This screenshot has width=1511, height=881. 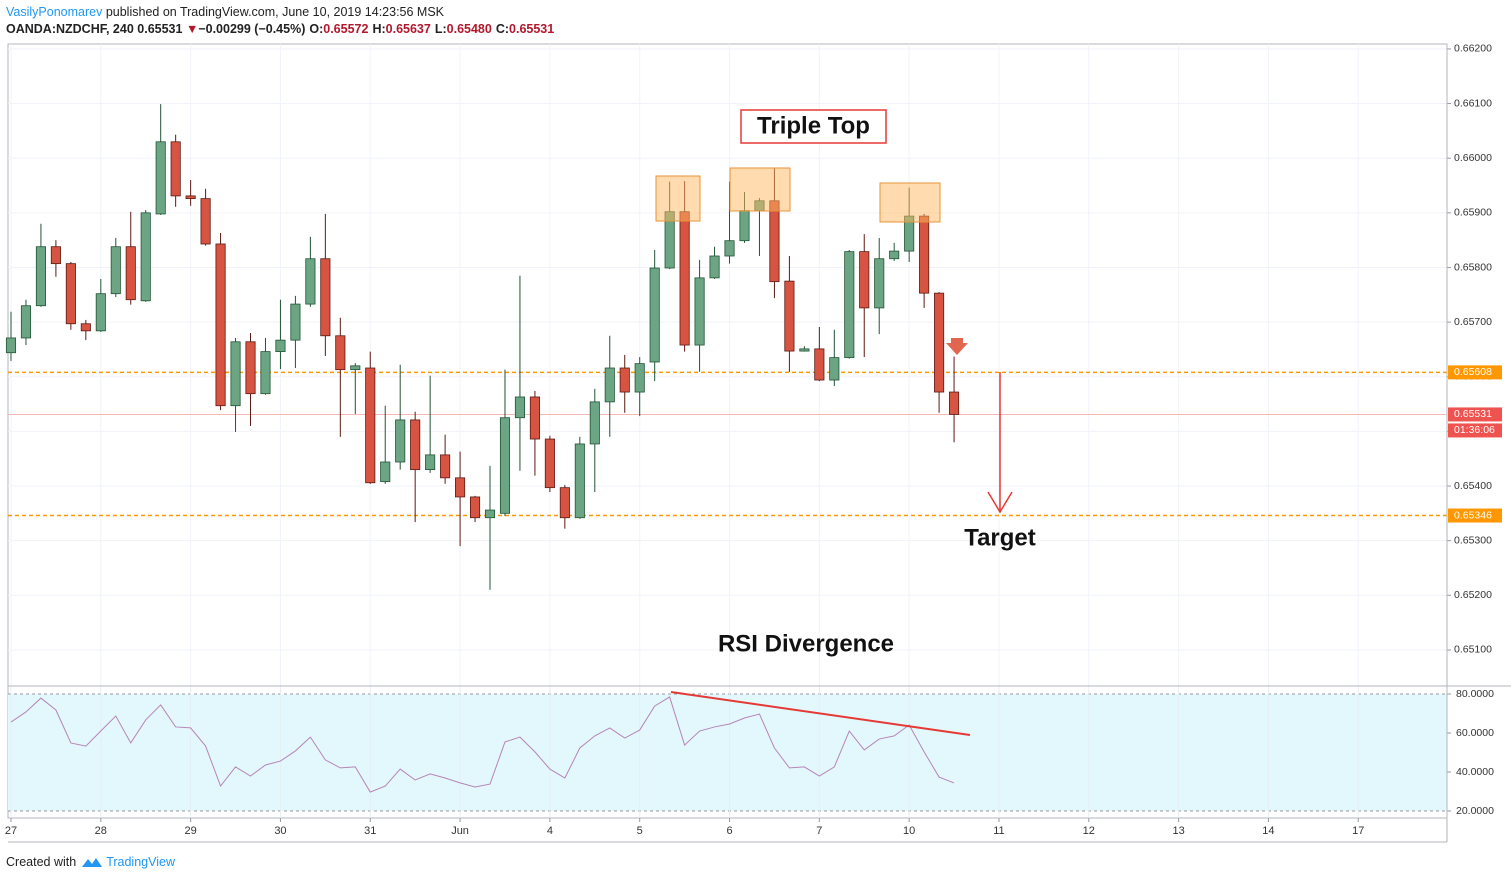 I want to click on last-price-tag, so click(x=1475, y=414).